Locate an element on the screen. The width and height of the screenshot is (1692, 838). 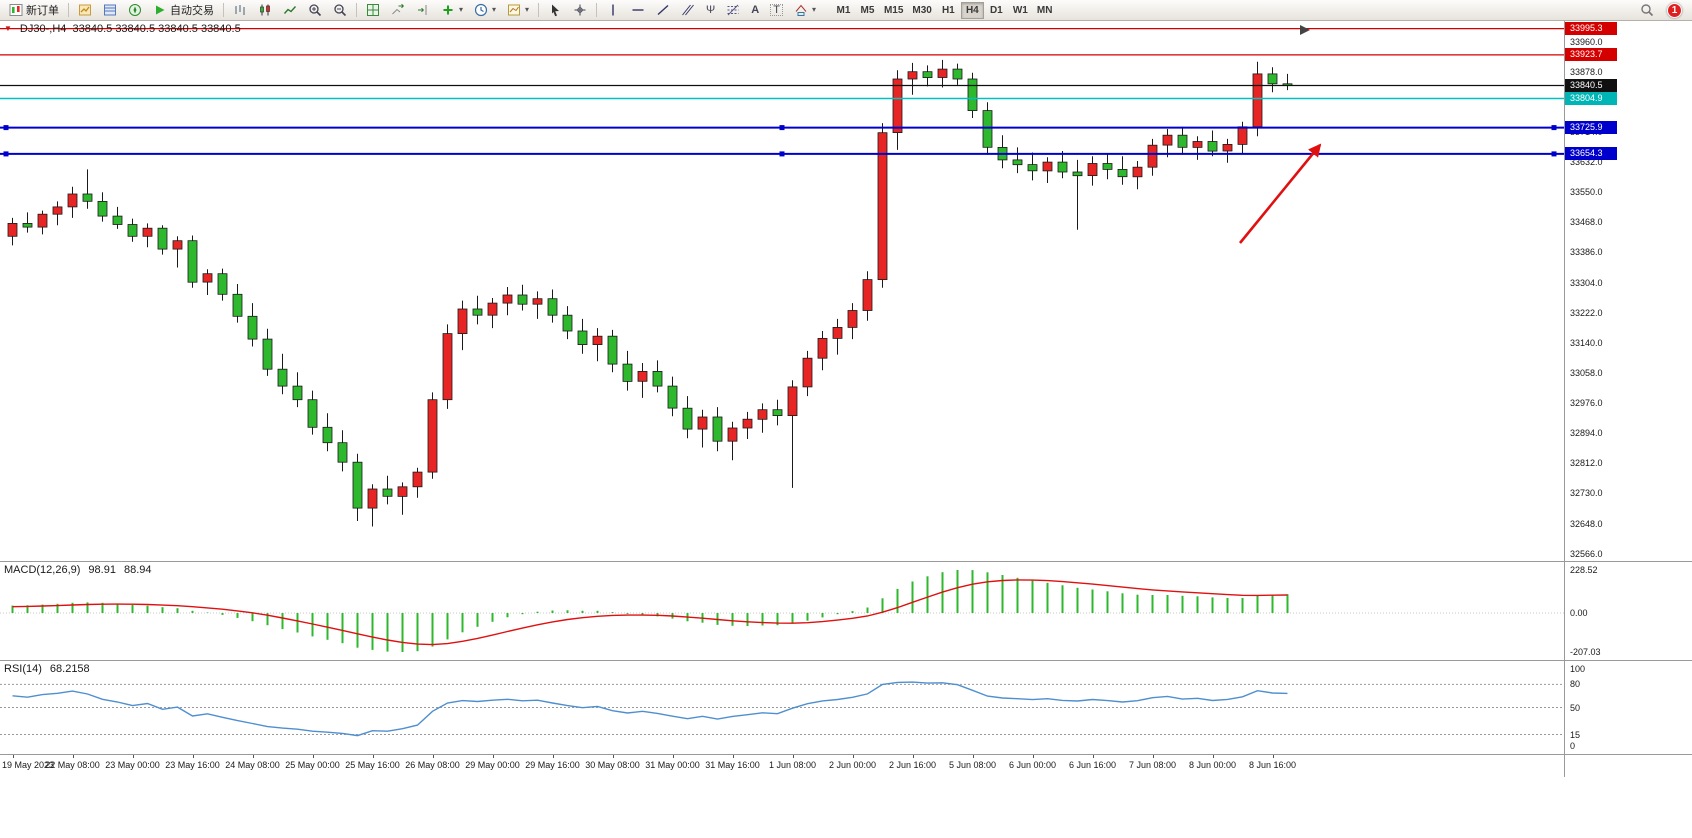
trendline-button is located at coordinates (663, 10).